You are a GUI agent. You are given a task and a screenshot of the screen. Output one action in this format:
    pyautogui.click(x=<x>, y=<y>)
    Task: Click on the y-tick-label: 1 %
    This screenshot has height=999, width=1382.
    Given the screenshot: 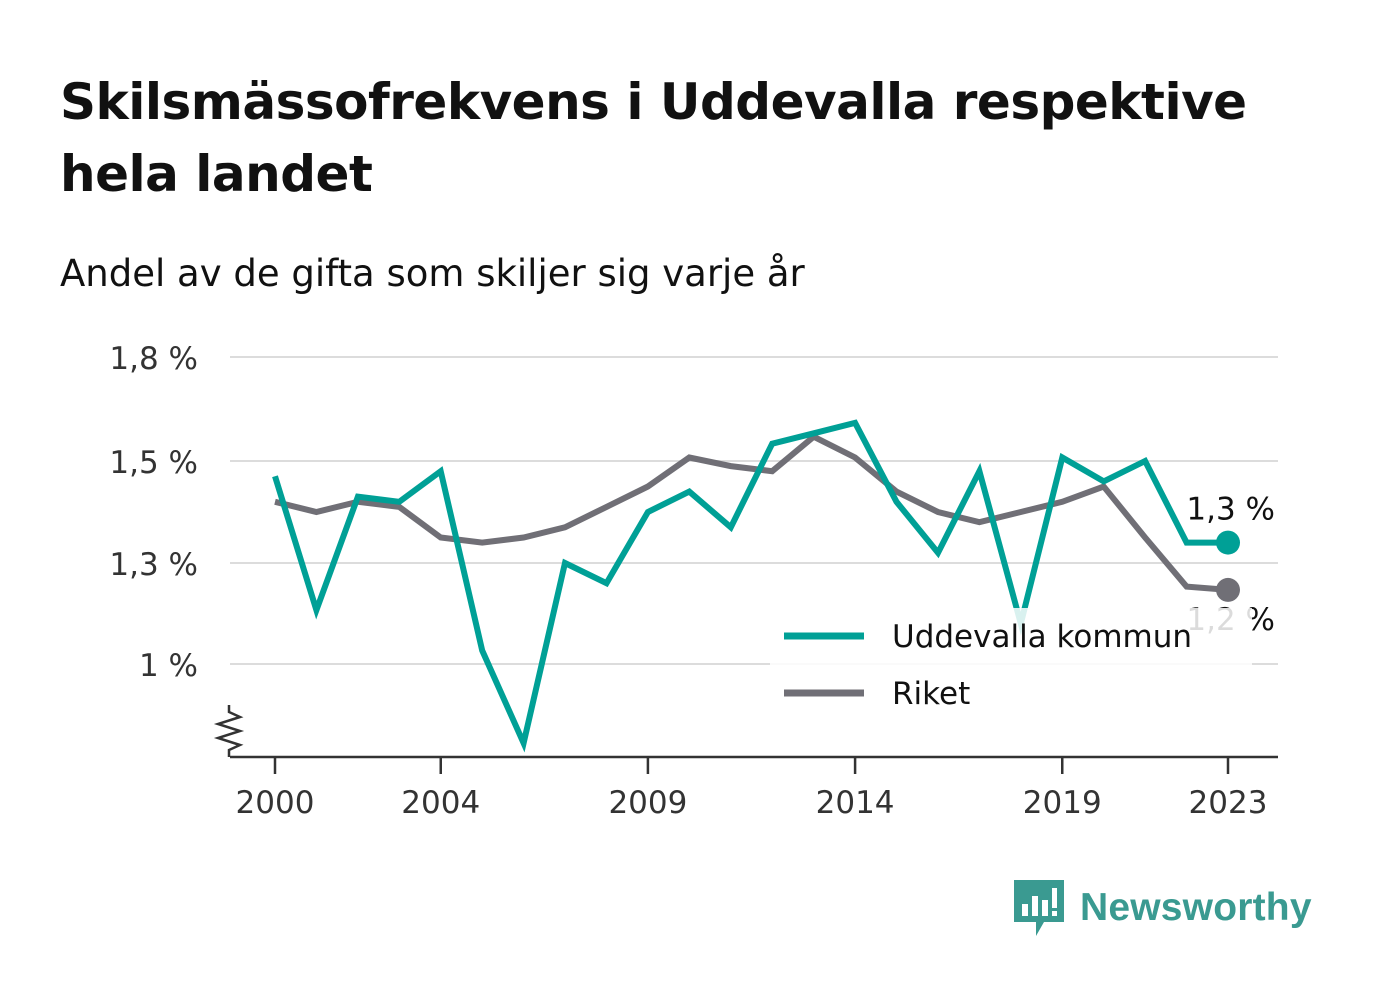 What is the action you would take?
    pyautogui.click(x=168, y=666)
    